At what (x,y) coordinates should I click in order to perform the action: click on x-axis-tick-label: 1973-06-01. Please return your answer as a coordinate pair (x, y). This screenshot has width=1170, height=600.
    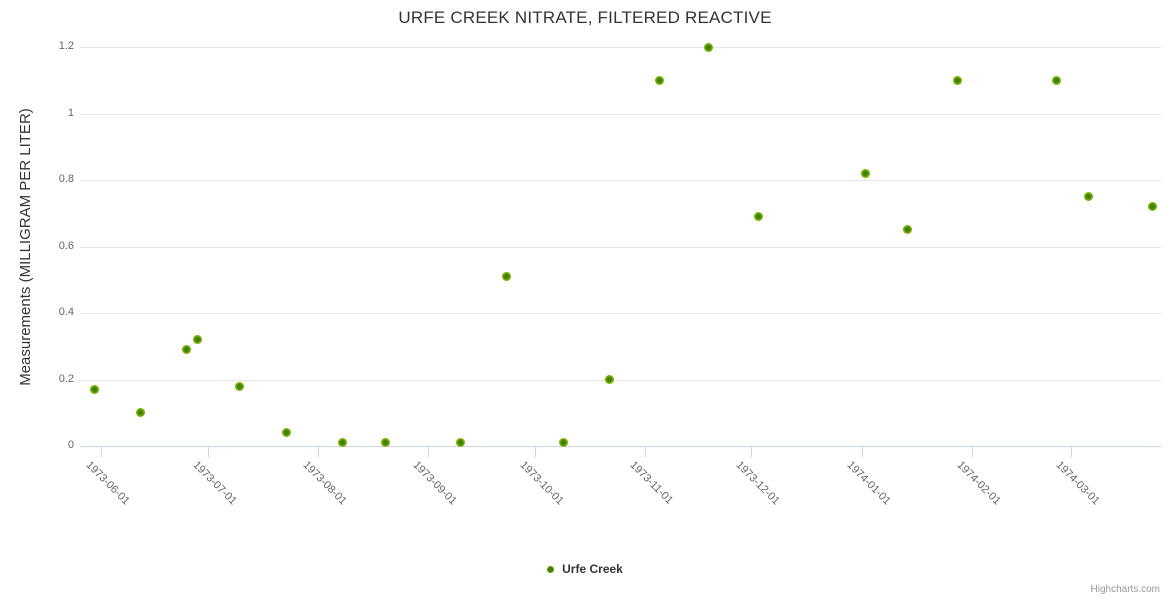
    Looking at the image, I should click on (107, 483).